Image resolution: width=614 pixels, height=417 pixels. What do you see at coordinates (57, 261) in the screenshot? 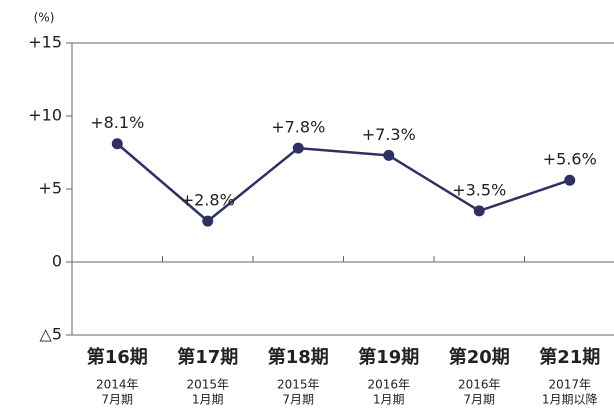
I see `y-tick-label: 0` at bounding box center [57, 261].